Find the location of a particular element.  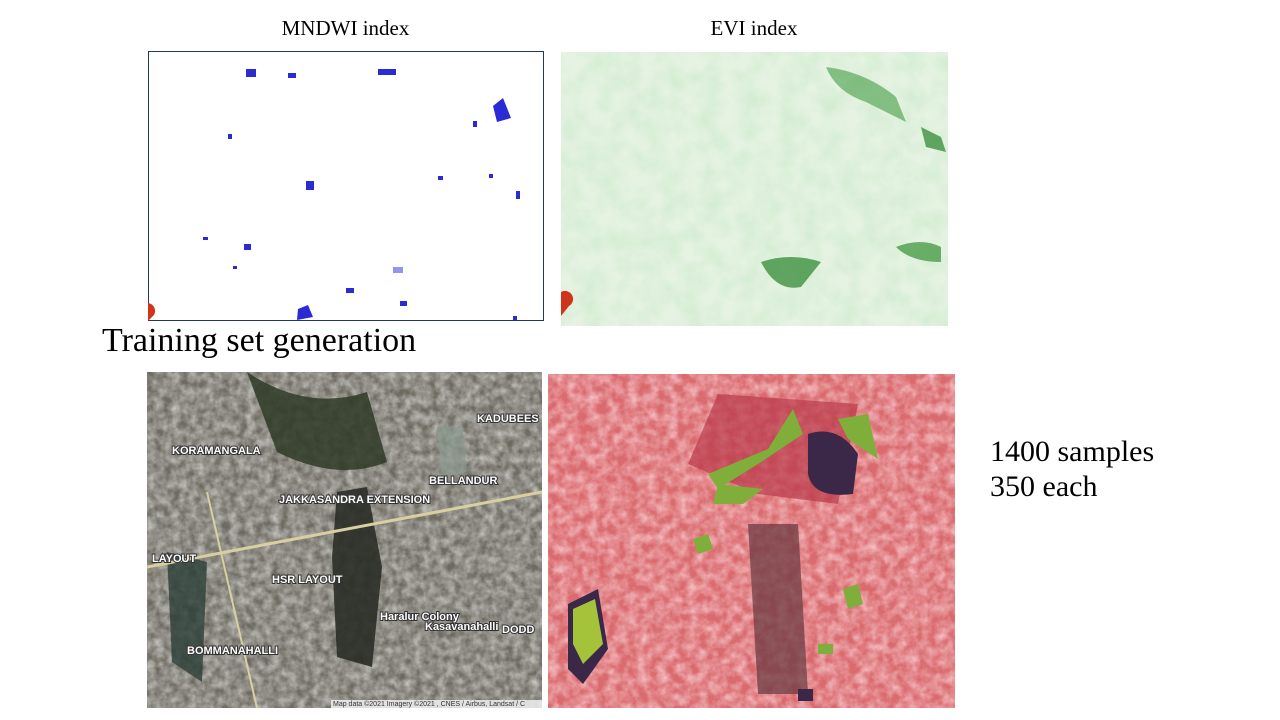

map-label: HSR LAYOUT is located at coordinates (307, 580).